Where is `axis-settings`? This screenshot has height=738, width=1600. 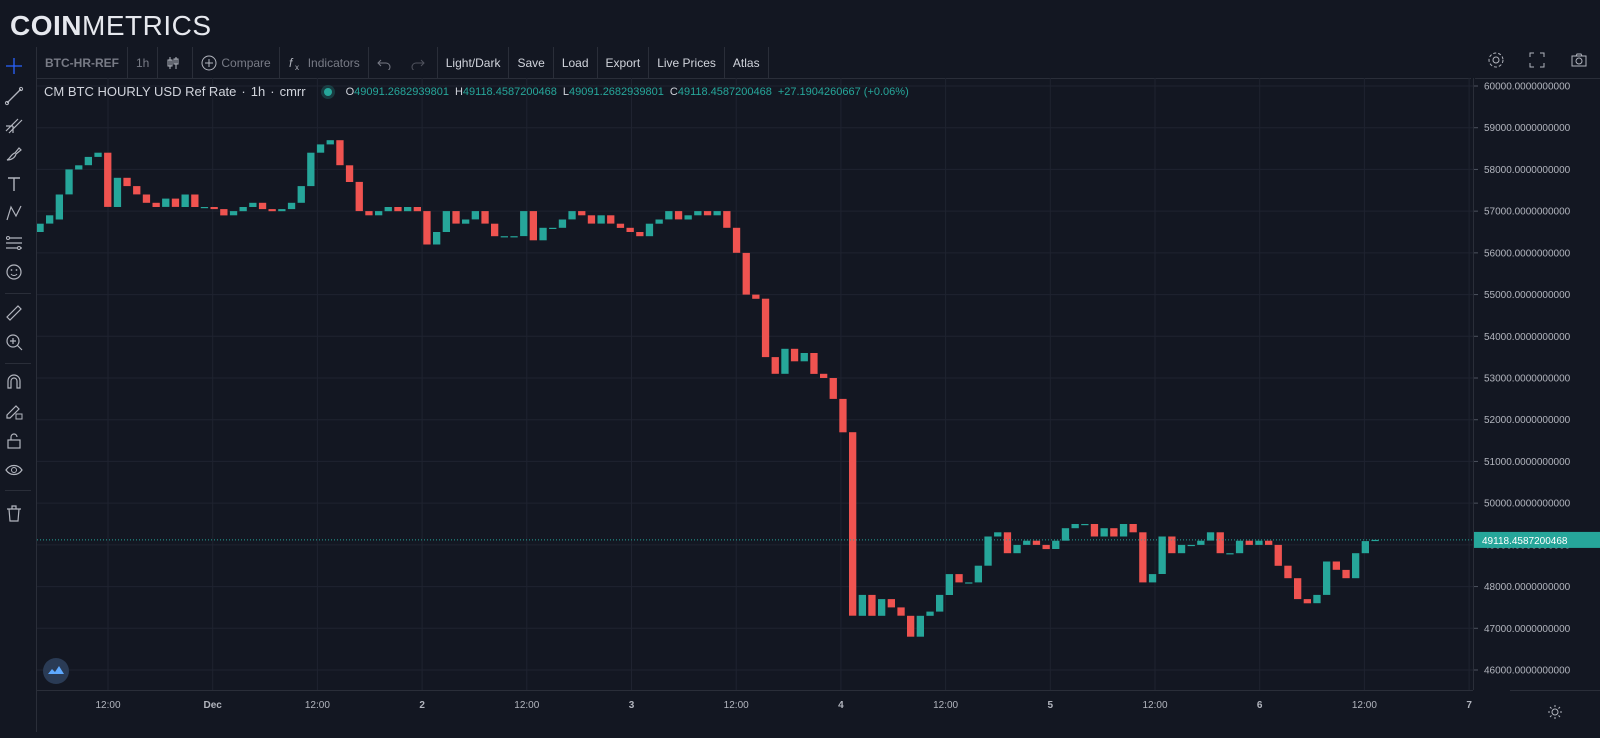 axis-settings is located at coordinates (1555, 711).